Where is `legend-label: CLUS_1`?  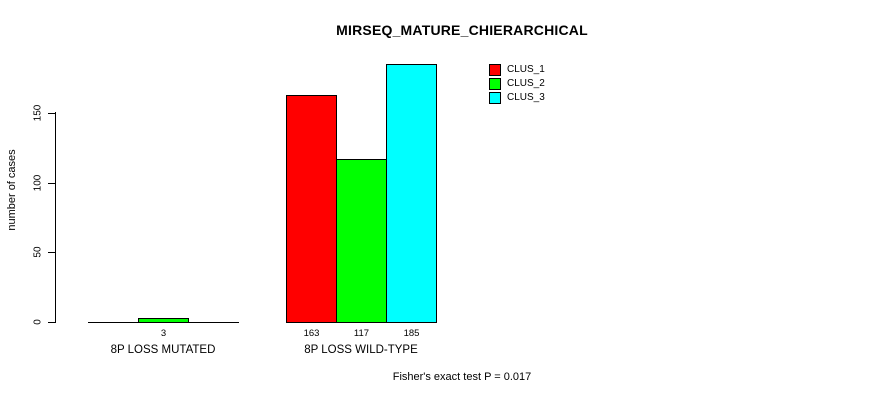 legend-label: CLUS_1 is located at coordinates (526, 69).